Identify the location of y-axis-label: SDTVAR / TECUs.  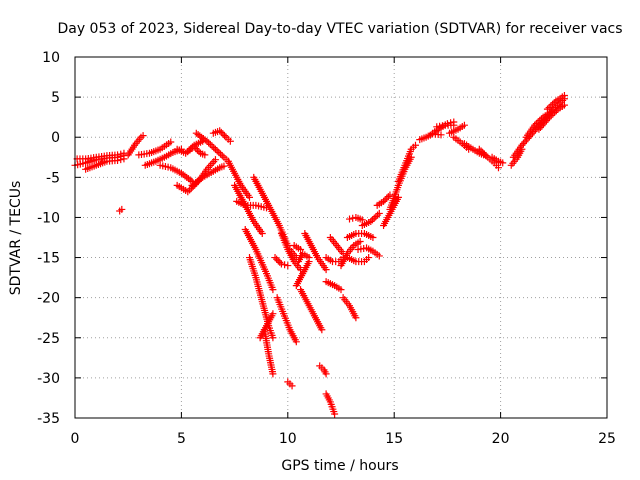
(16, 238).